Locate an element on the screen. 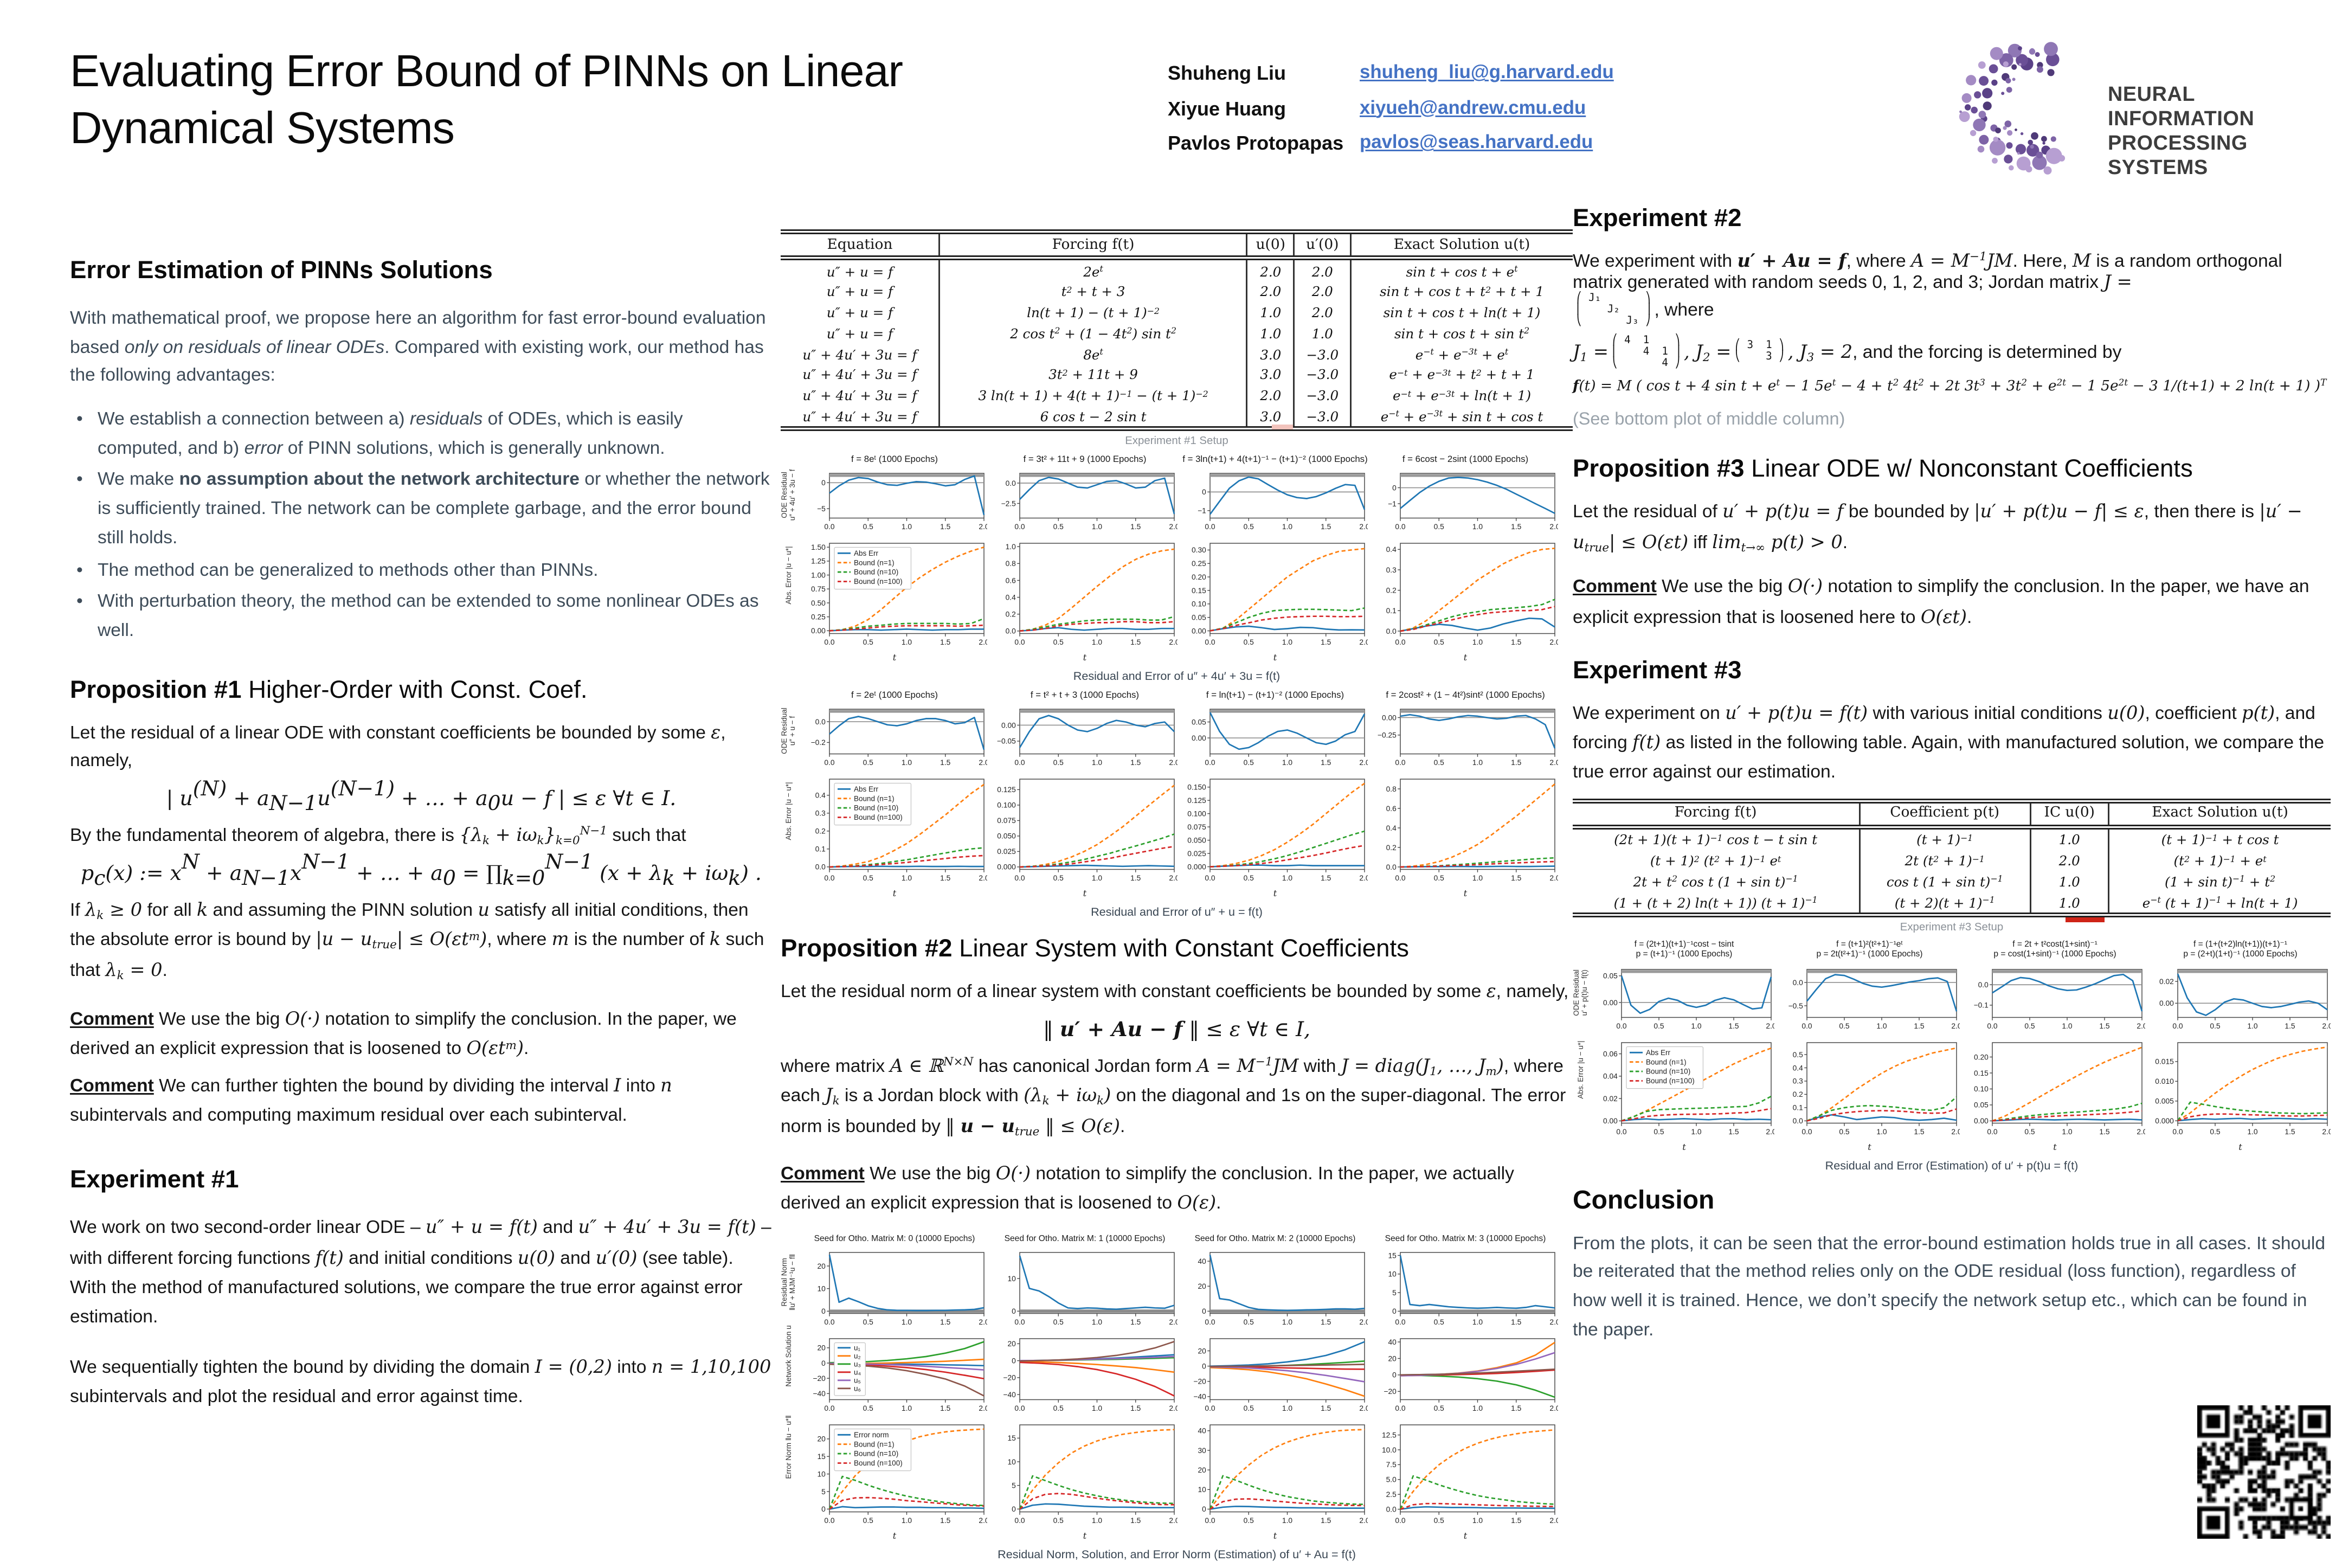  subplot: 0.0 0.5 1.0 1.5 2.0 0.02 0.00 is located at coordinates (2246, 999).